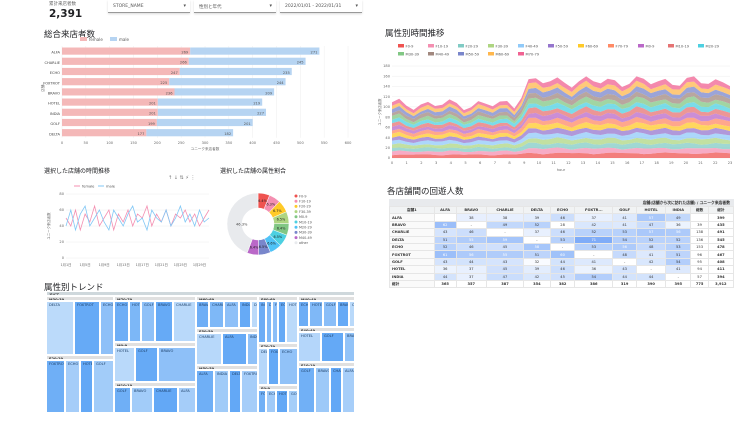 The width and height of the screenshot is (749, 421). I want to click on sort-down-icon: ↓, so click(175, 178).